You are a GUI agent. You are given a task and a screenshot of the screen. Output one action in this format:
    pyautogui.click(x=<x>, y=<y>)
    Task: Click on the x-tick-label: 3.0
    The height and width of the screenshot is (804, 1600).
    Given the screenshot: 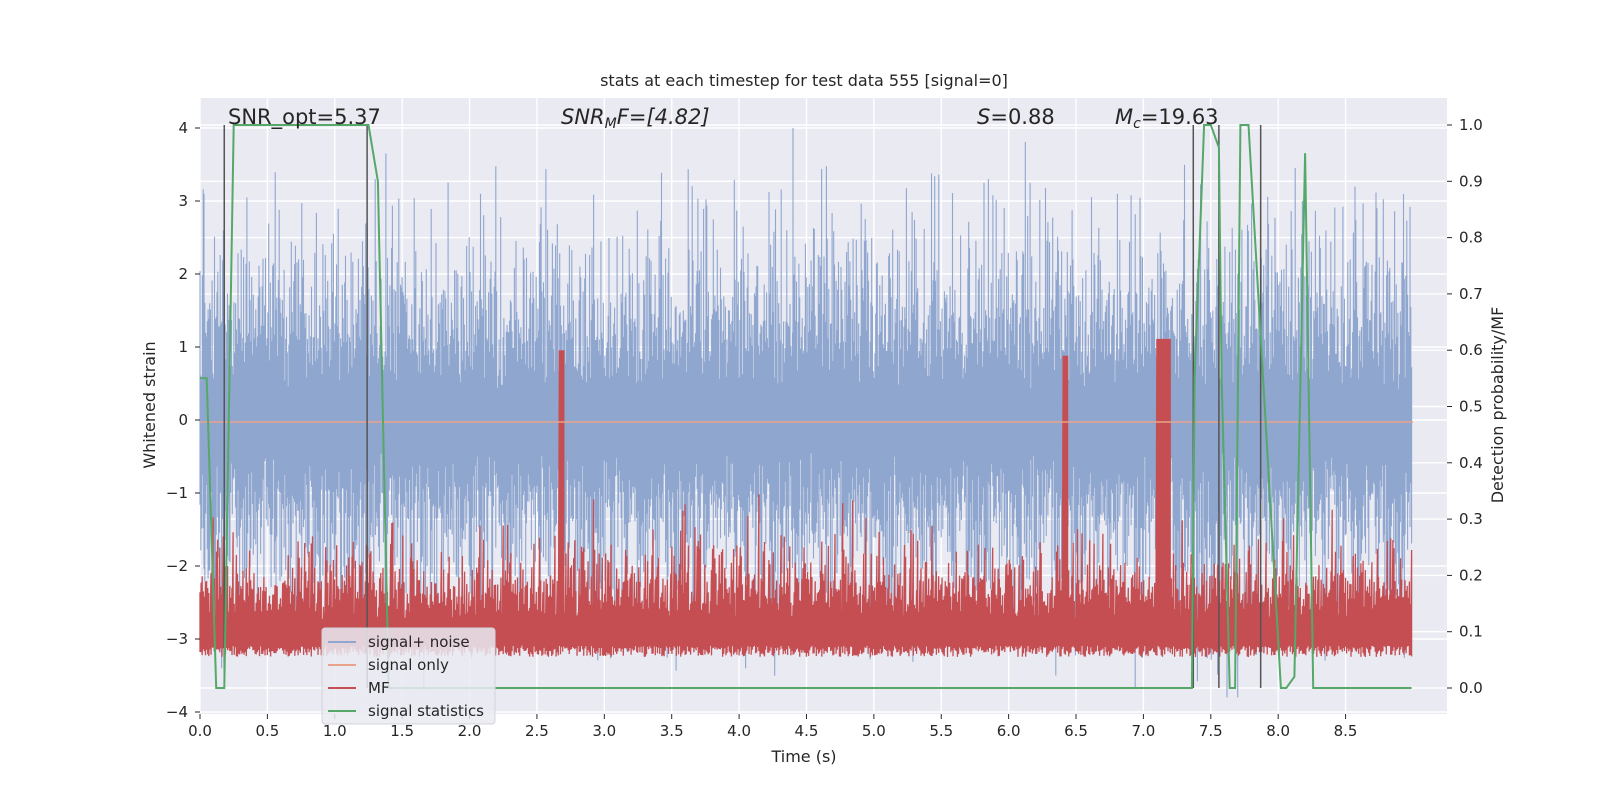 What is the action you would take?
    pyautogui.click(x=604, y=731)
    